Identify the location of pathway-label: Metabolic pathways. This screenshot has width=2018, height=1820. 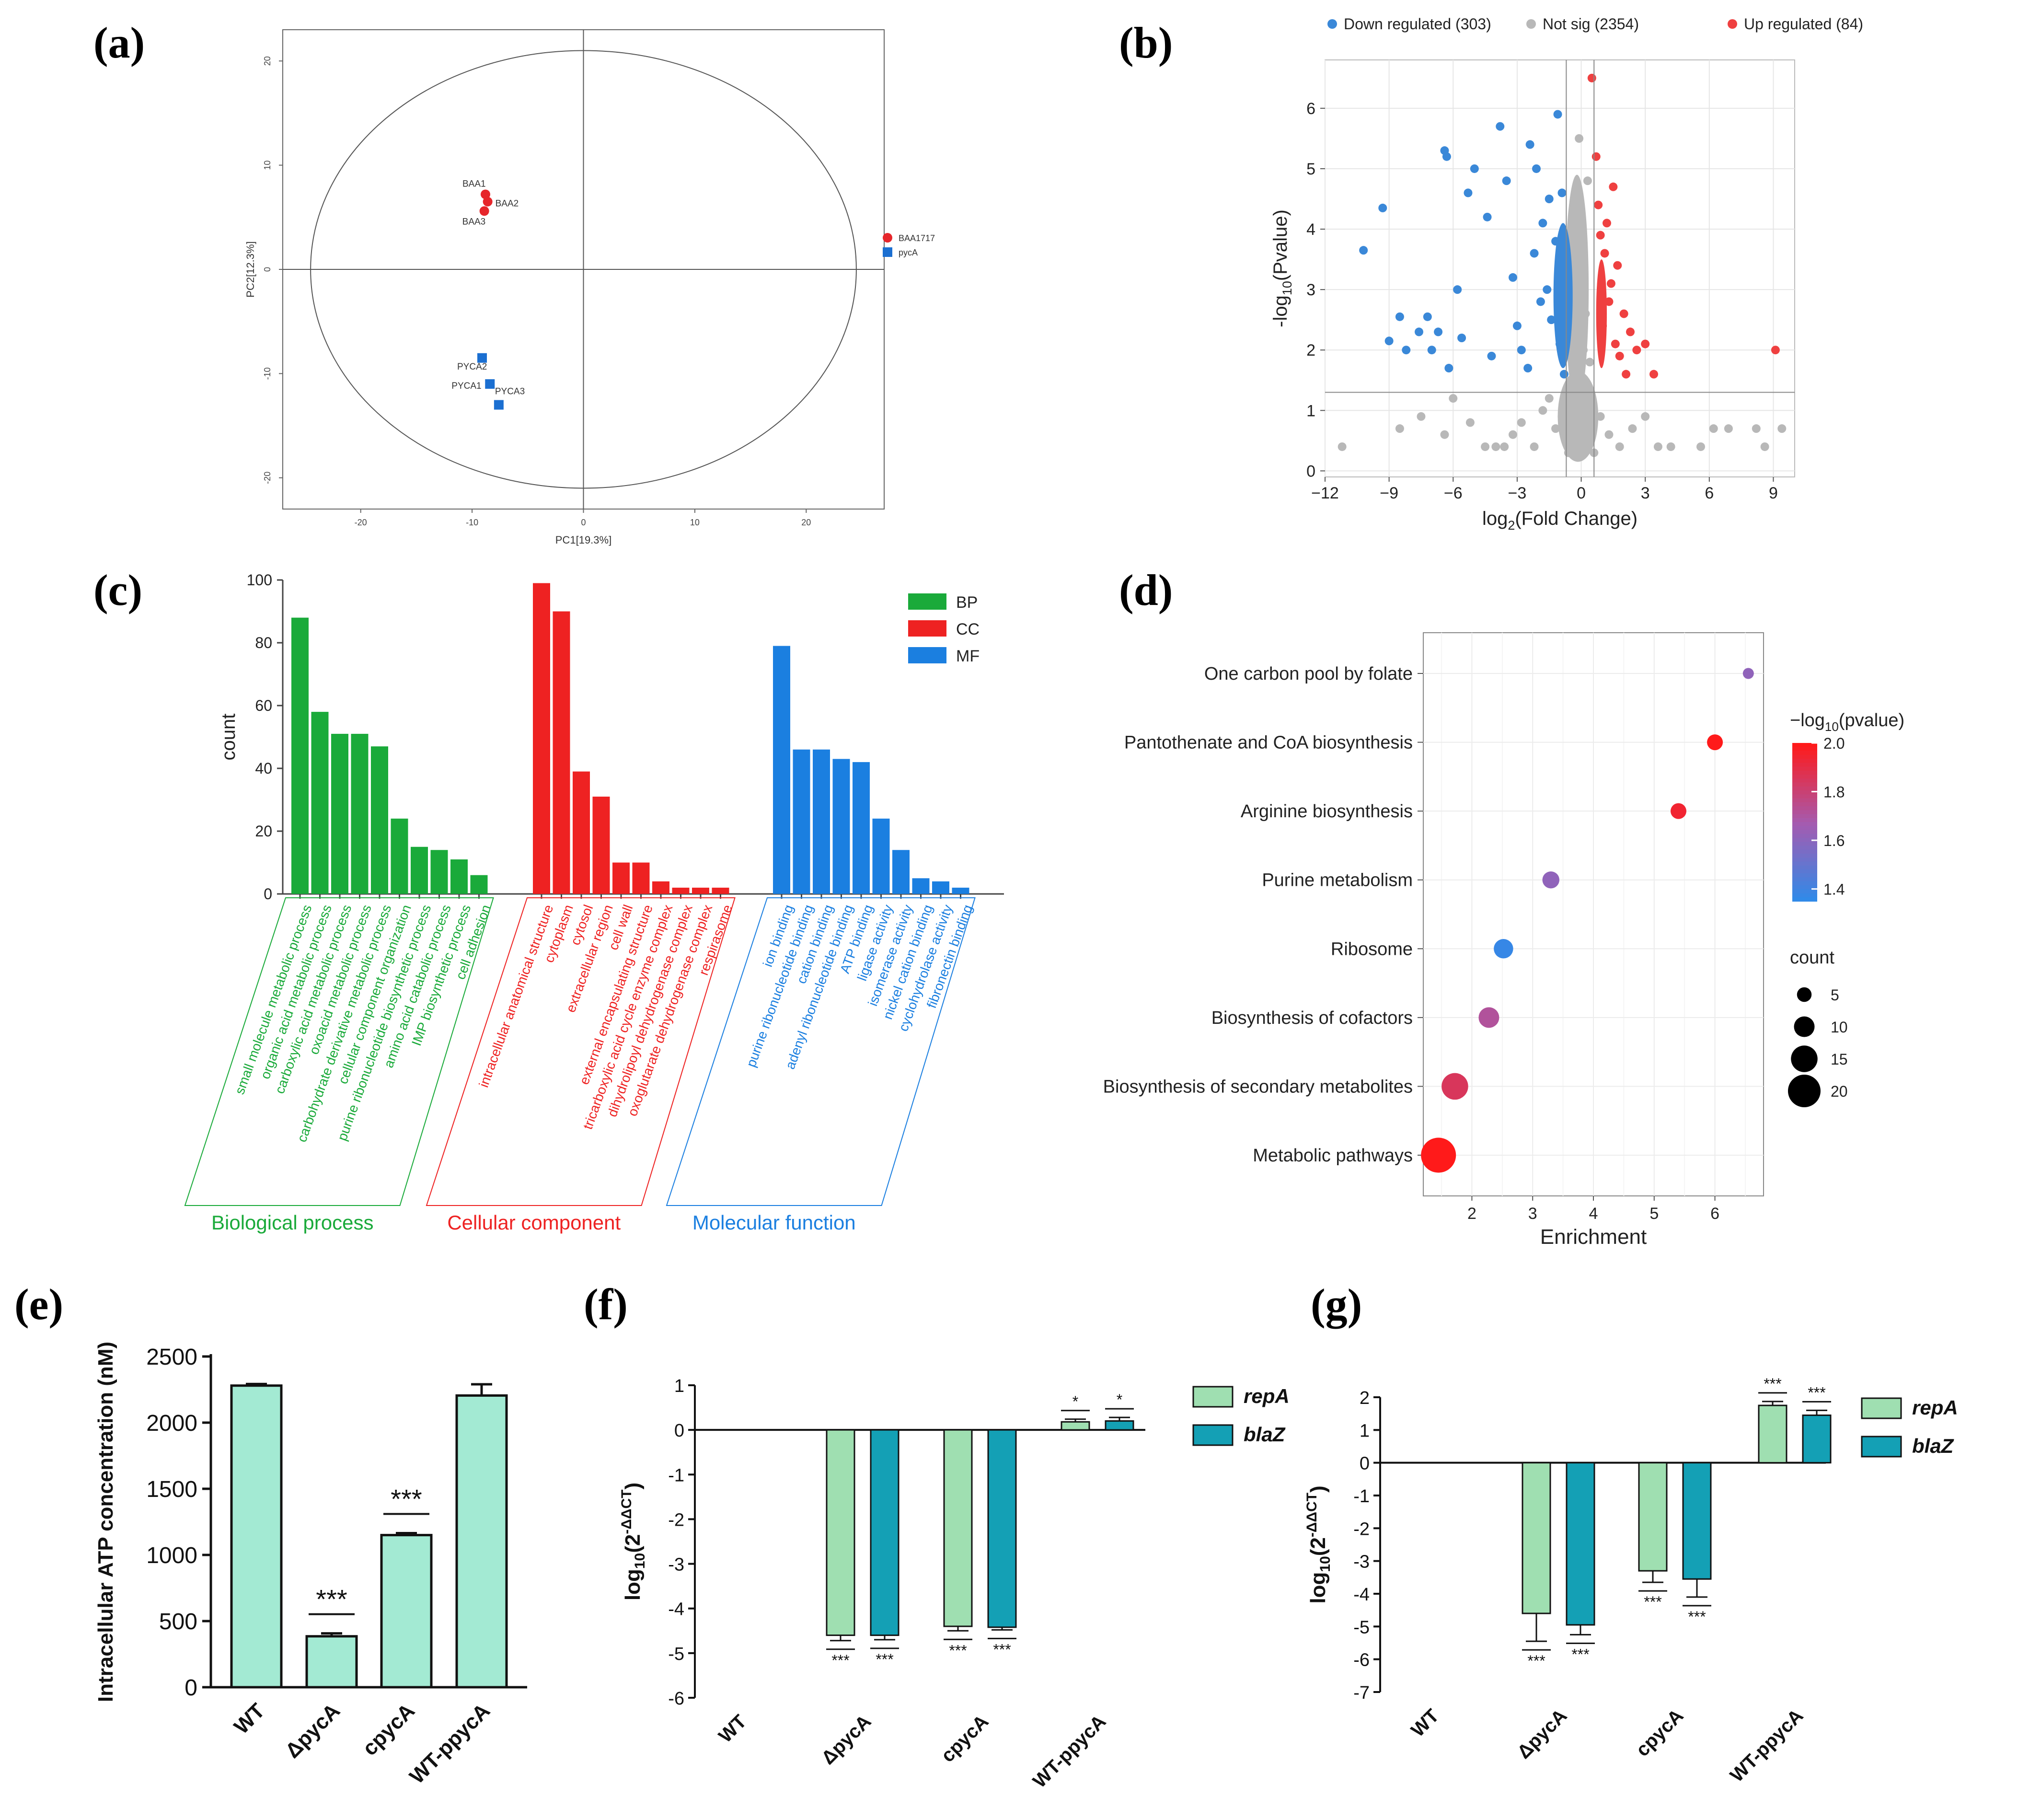
(1333, 1156).